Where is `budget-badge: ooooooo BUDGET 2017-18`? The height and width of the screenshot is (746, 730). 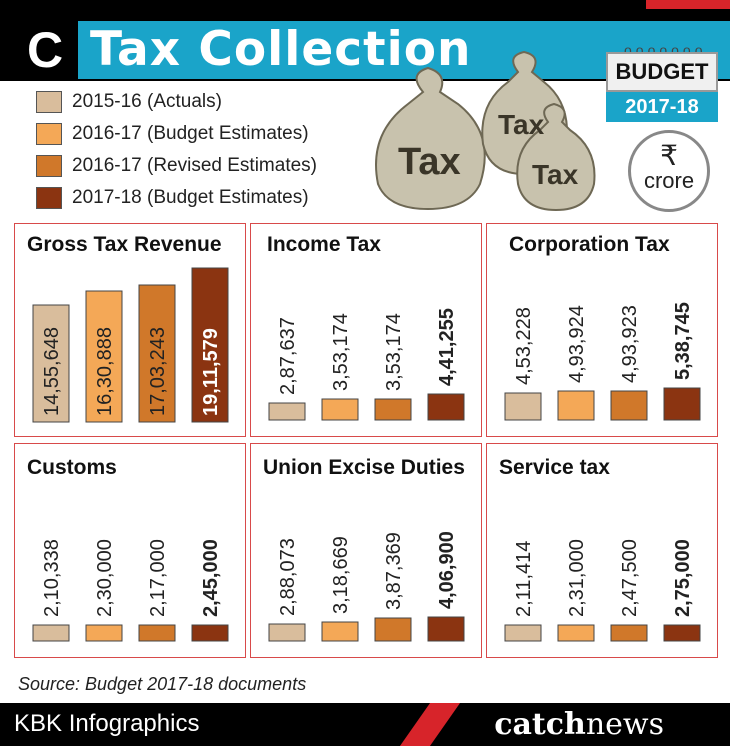
budget-badge: ooooooo BUDGET 2017-18 is located at coordinates (662, 82).